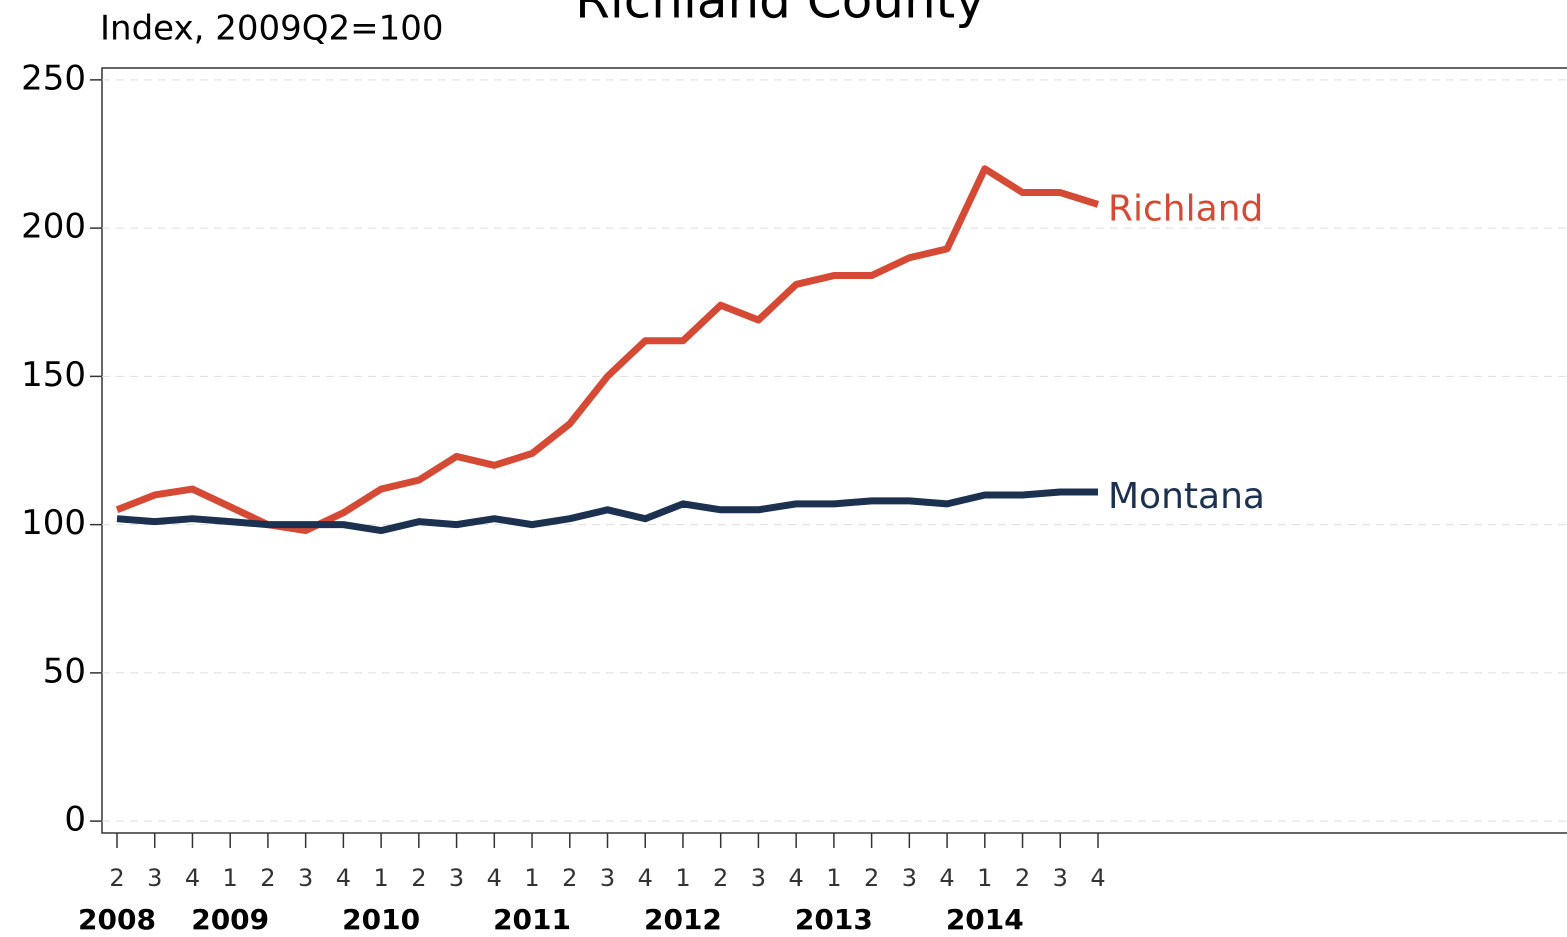 The height and width of the screenshot is (937, 1567). Describe the element at coordinates (53, 523) in the screenshot. I see `y-tick-label: 100` at that location.